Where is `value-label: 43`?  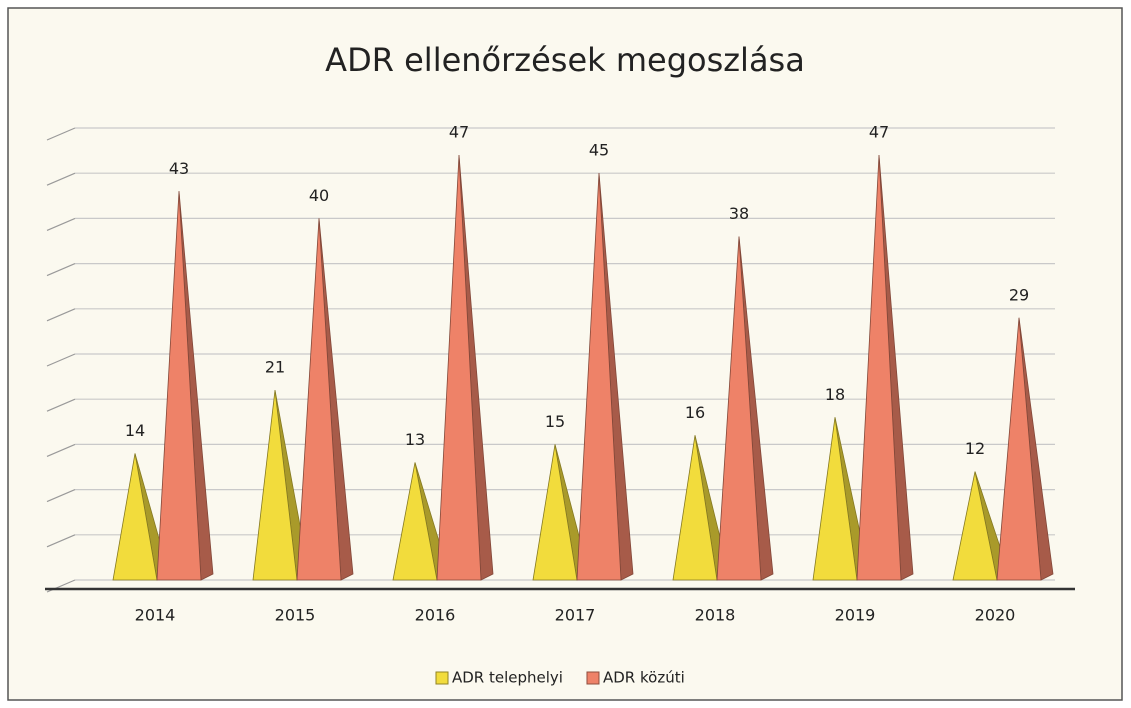
value-label: 43 is located at coordinates (179, 168).